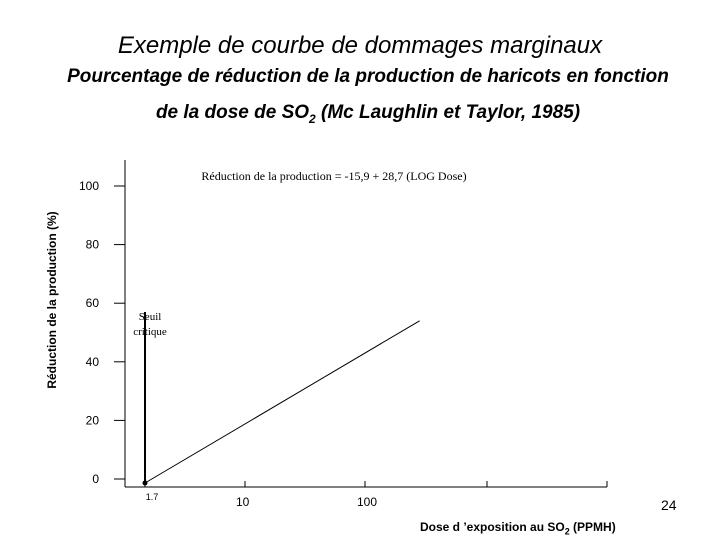 This screenshot has width=720, height=540. I want to click on y-tick-label-20: 20, so click(93, 420).